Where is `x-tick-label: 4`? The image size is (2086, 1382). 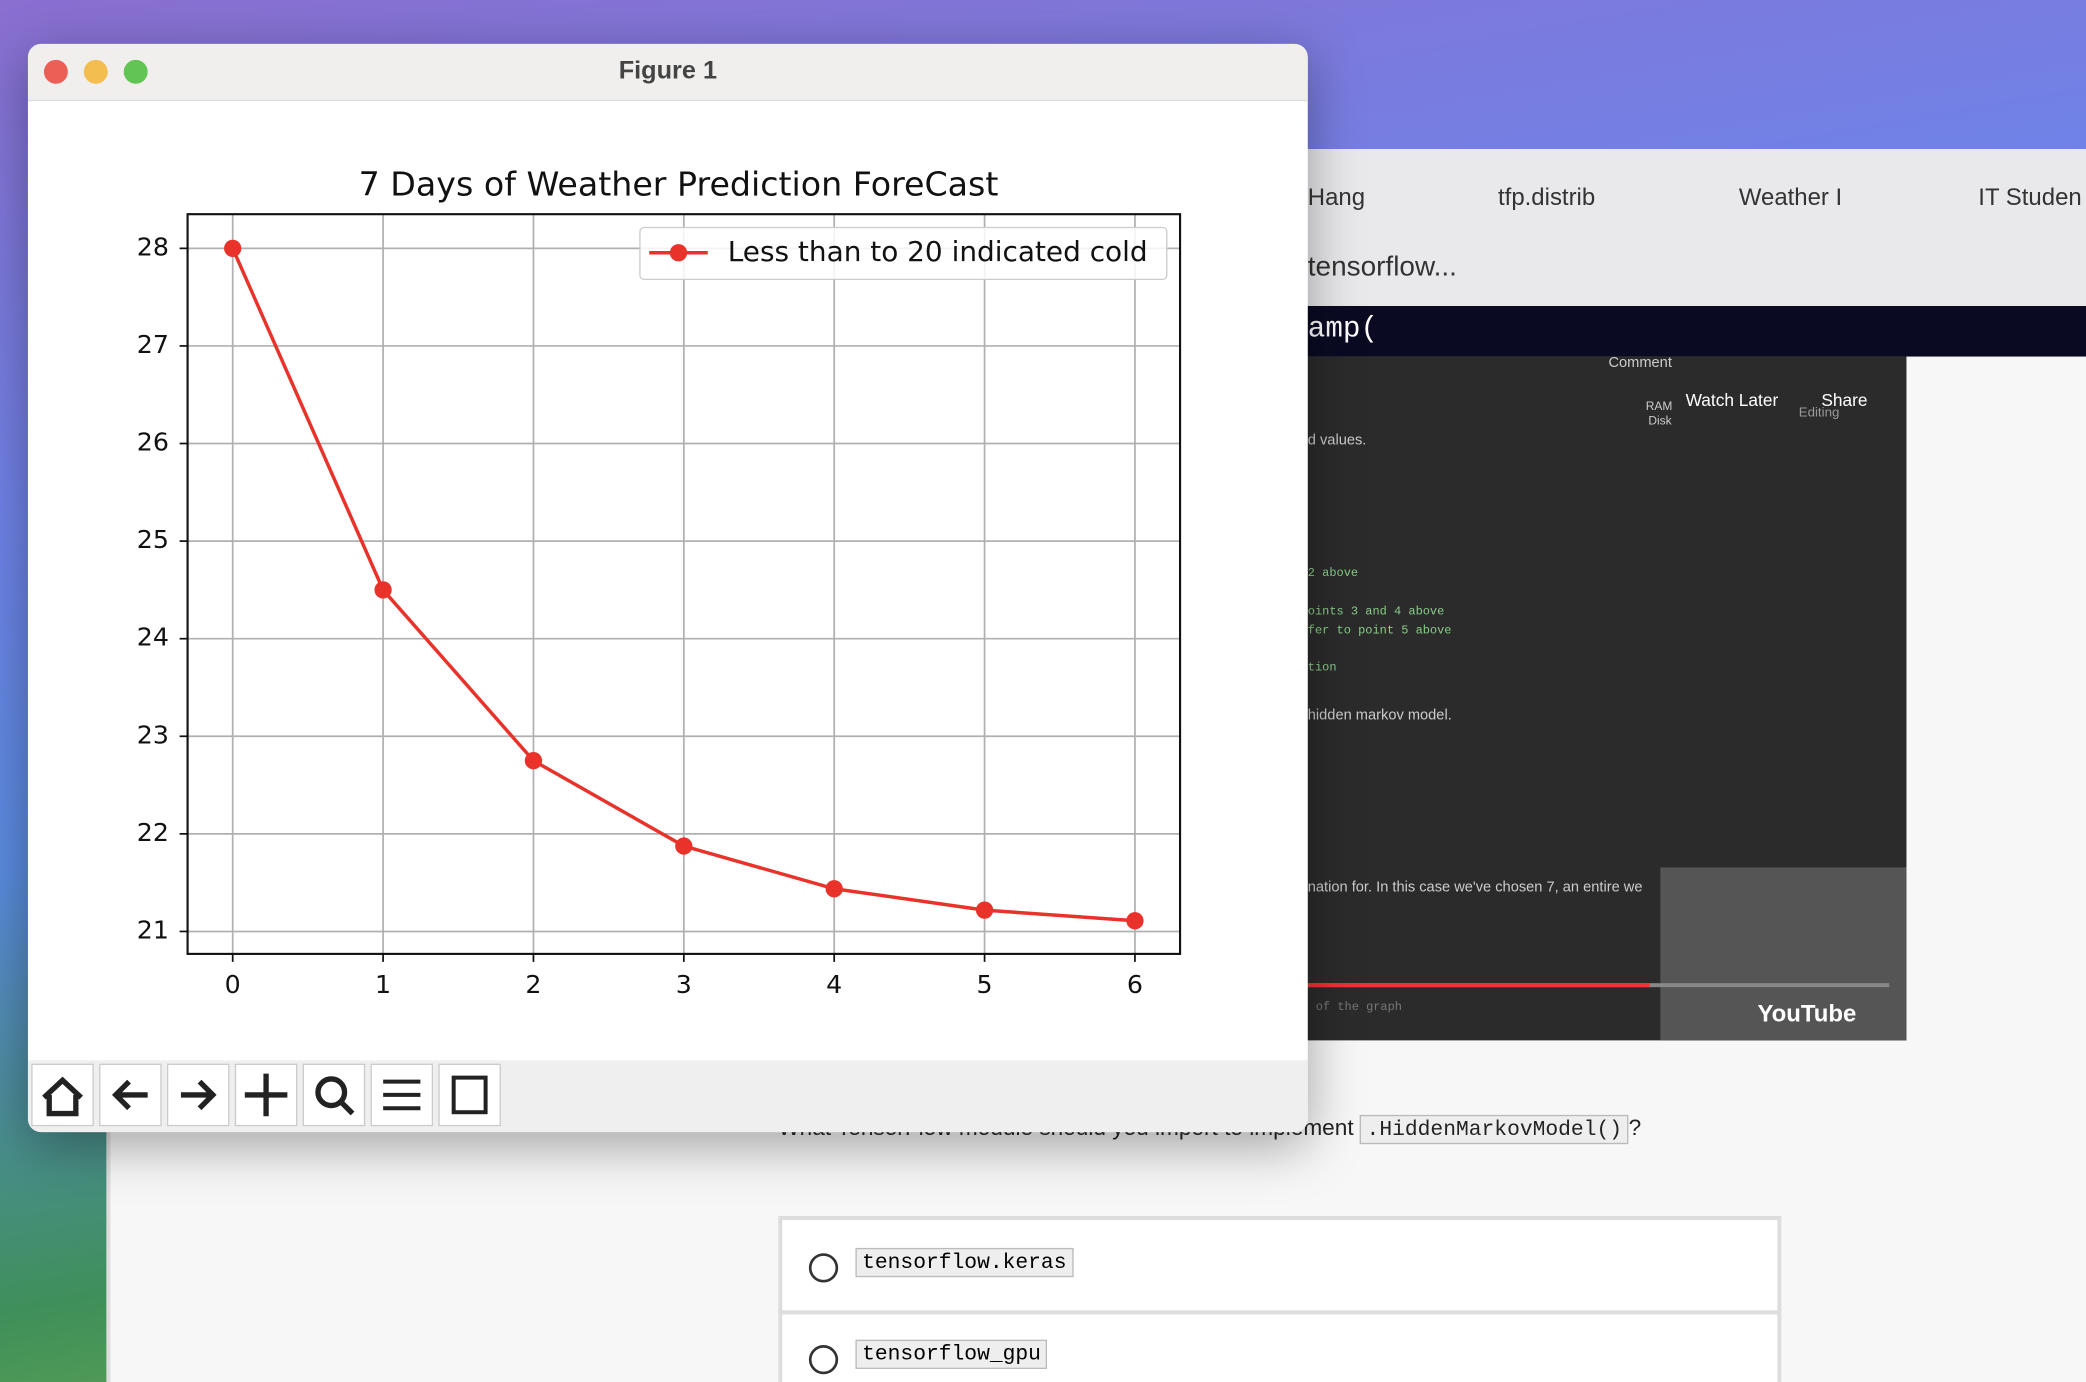
x-tick-label: 4 is located at coordinates (834, 984).